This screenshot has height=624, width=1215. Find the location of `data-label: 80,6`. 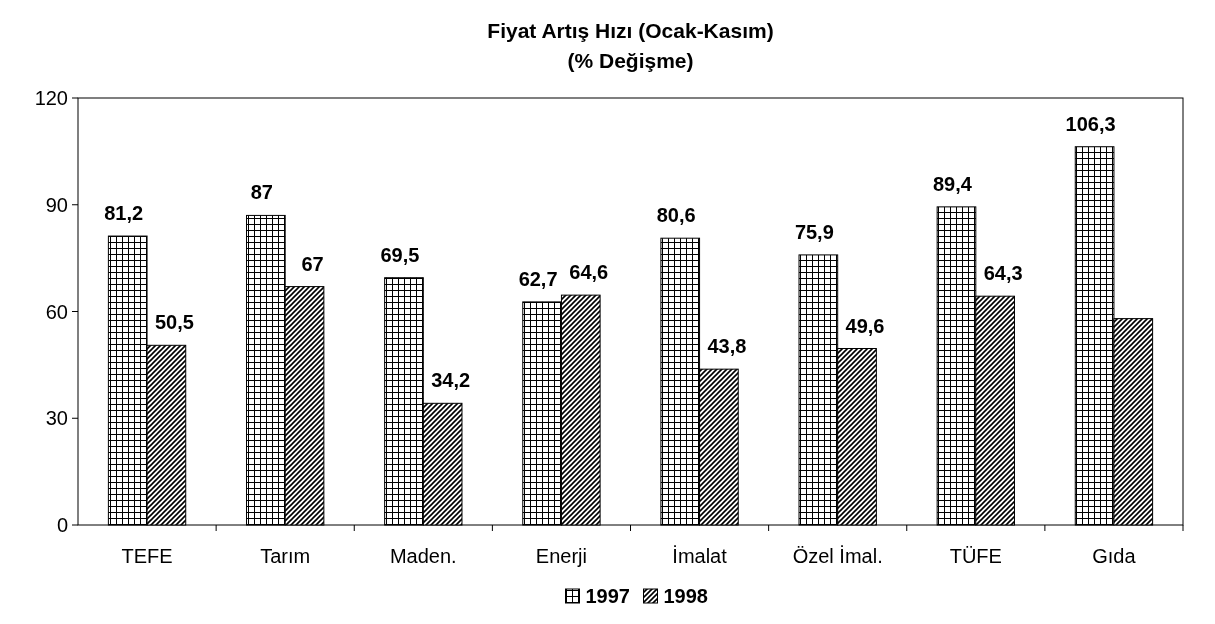

data-label: 80,6 is located at coordinates (676, 215).